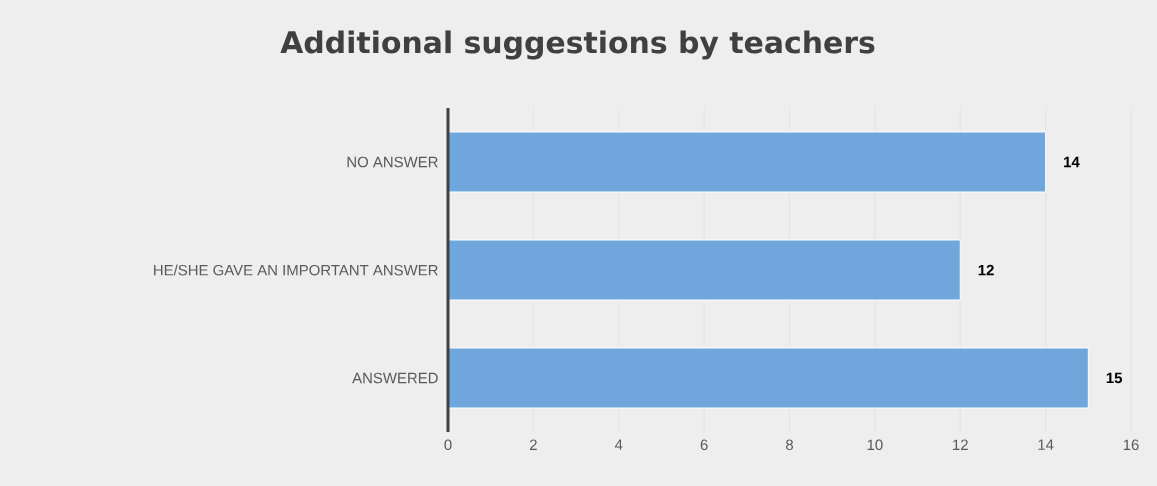  I want to click on chart-title: Additional suggestions by teachers, so click(577, 45).